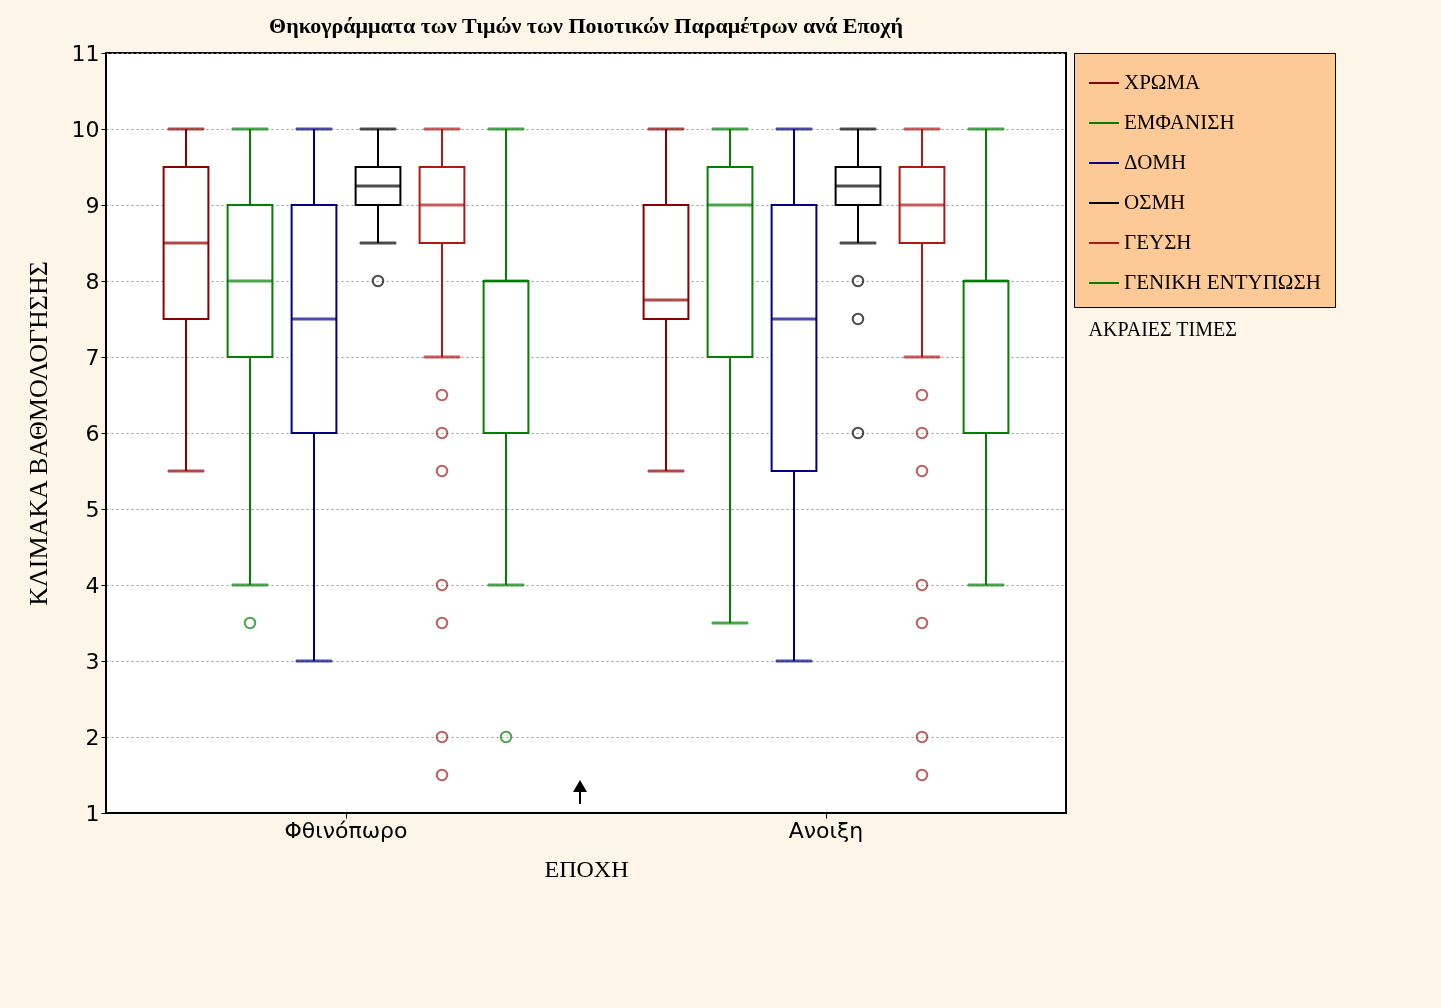 The width and height of the screenshot is (1441, 1008). What do you see at coordinates (1155, 162) in the screenshot?
I see `legend-label: ΔΟΜΗ` at bounding box center [1155, 162].